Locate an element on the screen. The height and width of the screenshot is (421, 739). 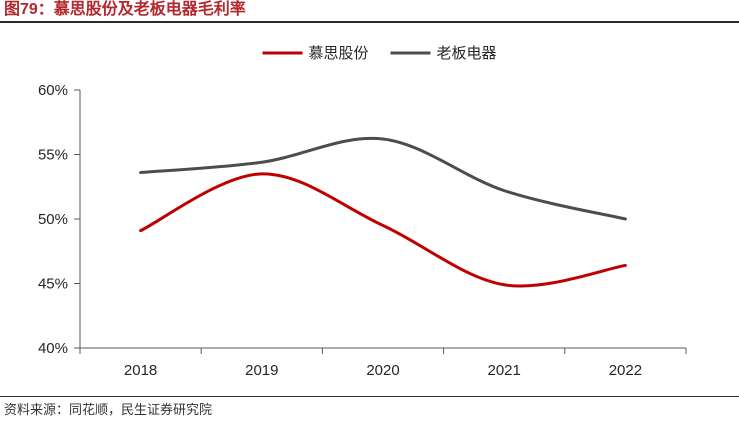
y-tick-label: 50% is located at coordinates (53, 219).